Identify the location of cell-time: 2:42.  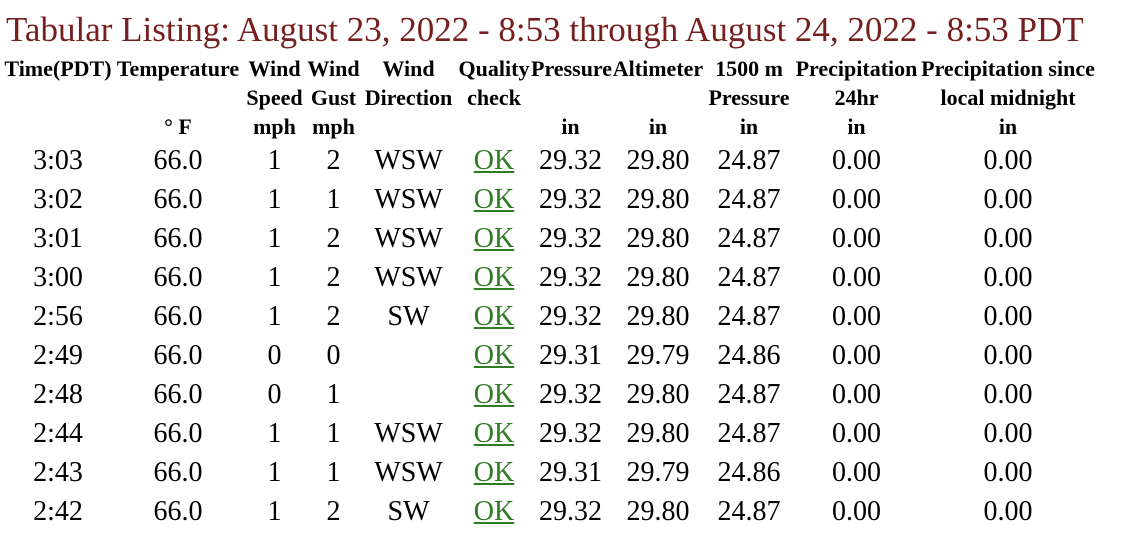
(58, 511).